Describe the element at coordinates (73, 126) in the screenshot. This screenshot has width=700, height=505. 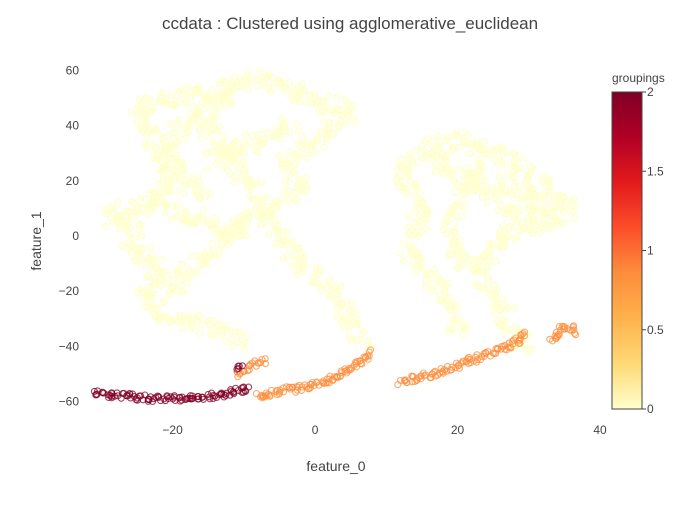
I see `y-tick-label: 40` at that location.